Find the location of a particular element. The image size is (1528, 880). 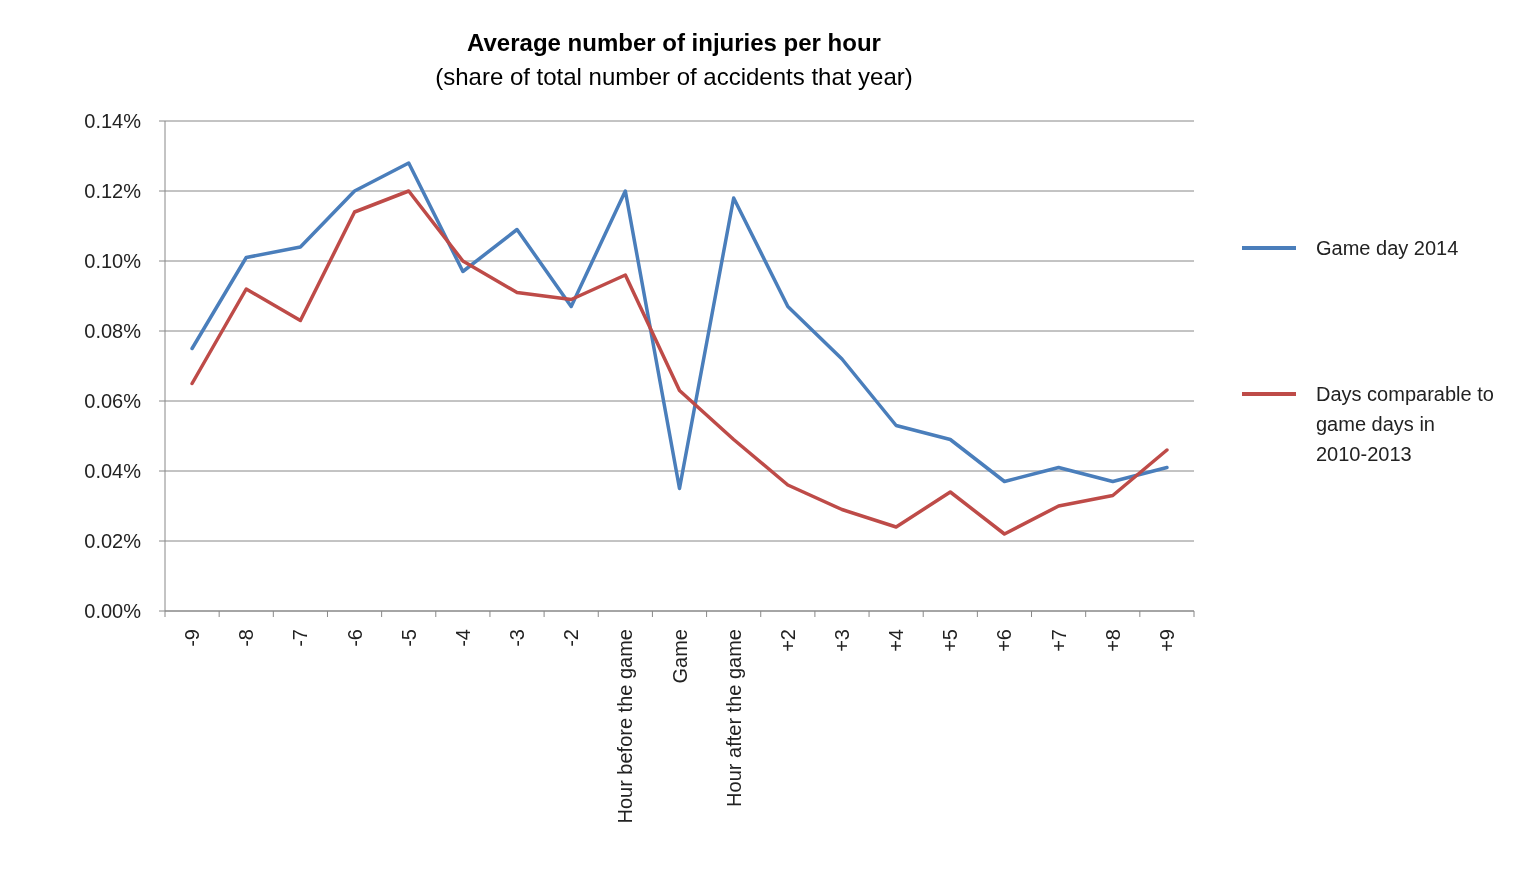

x-tick-label: +6 is located at coordinates (1004, 640).